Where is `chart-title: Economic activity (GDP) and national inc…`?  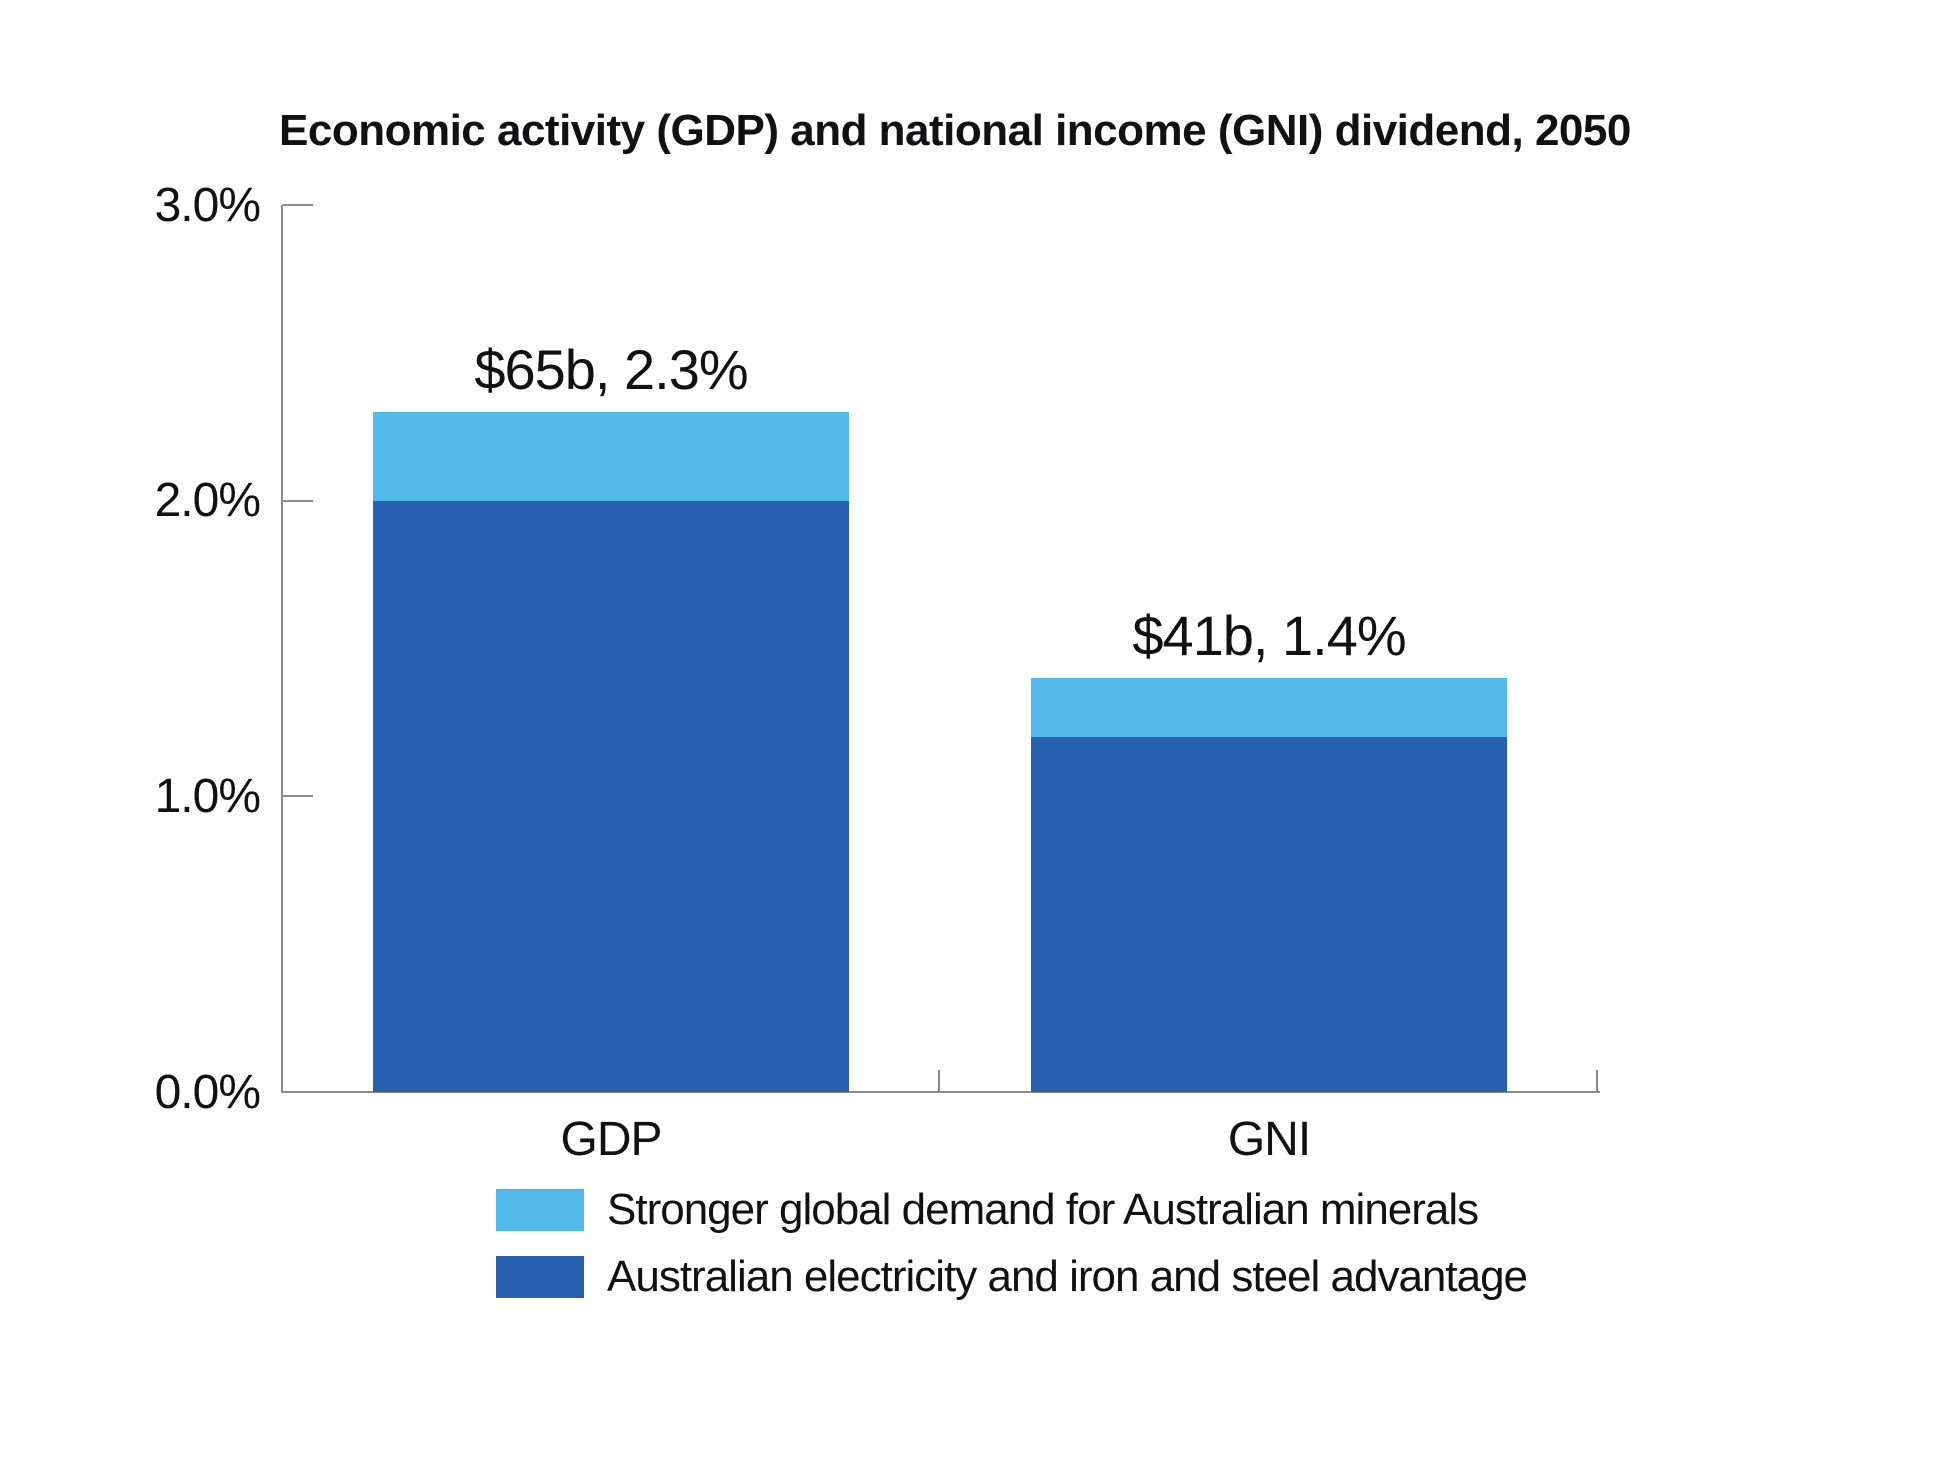
chart-title: Economic activity (GDP) and national inc… is located at coordinates (955, 130).